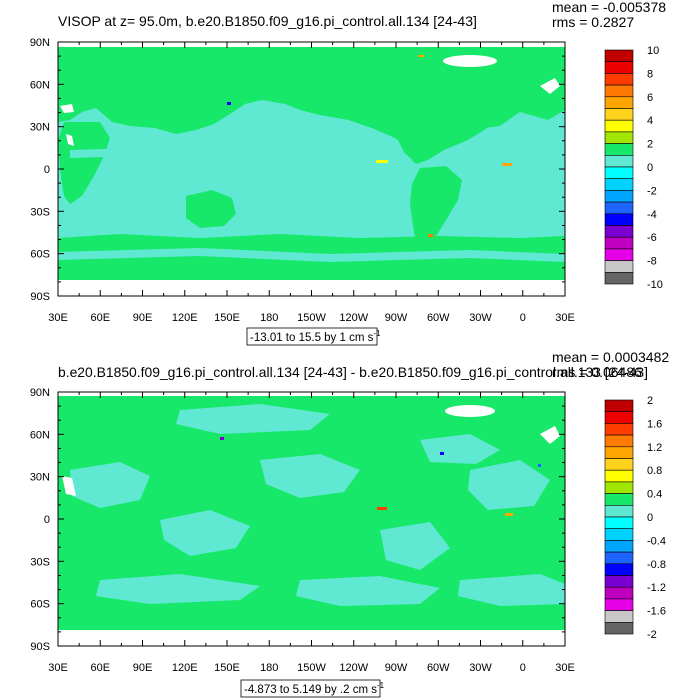 The image size is (700, 700). What do you see at coordinates (650, 121) in the screenshot?
I see `colorbar-label: 4` at bounding box center [650, 121].